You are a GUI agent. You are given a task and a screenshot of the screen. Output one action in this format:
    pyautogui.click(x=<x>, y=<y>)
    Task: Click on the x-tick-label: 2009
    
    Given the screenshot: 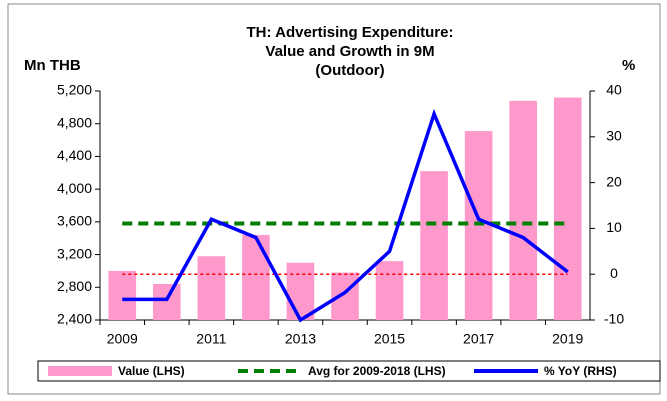 What is the action you would take?
    pyautogui.click(x=122, y=339)
    